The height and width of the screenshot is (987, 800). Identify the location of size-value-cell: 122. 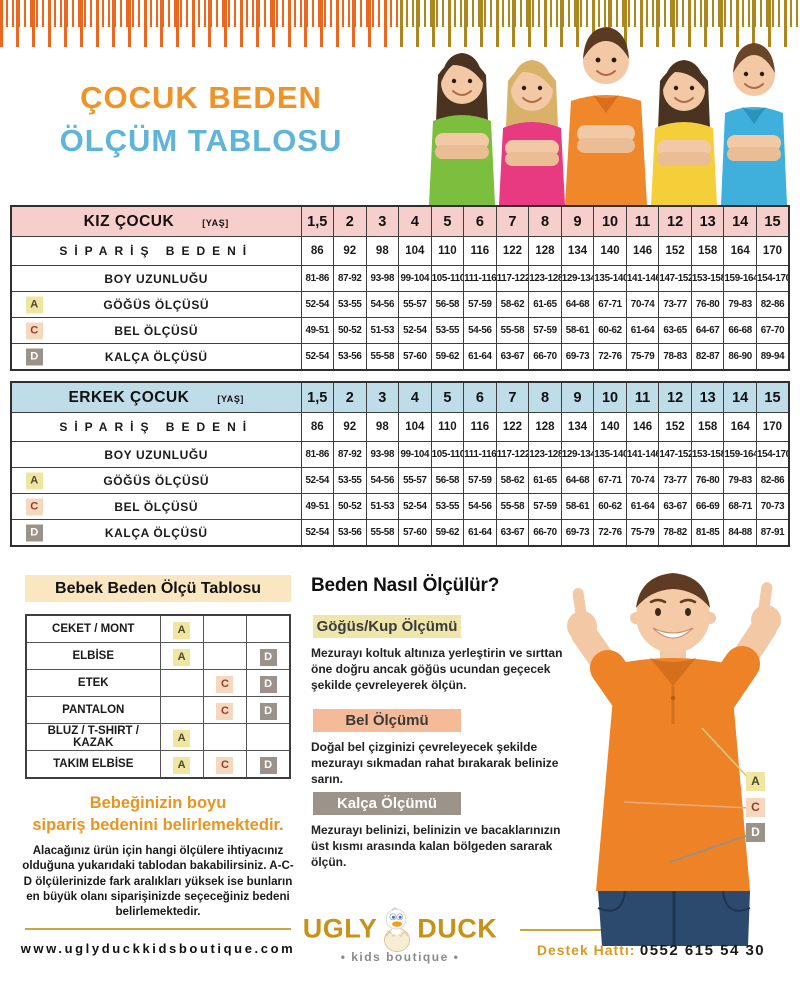
(512, 427).